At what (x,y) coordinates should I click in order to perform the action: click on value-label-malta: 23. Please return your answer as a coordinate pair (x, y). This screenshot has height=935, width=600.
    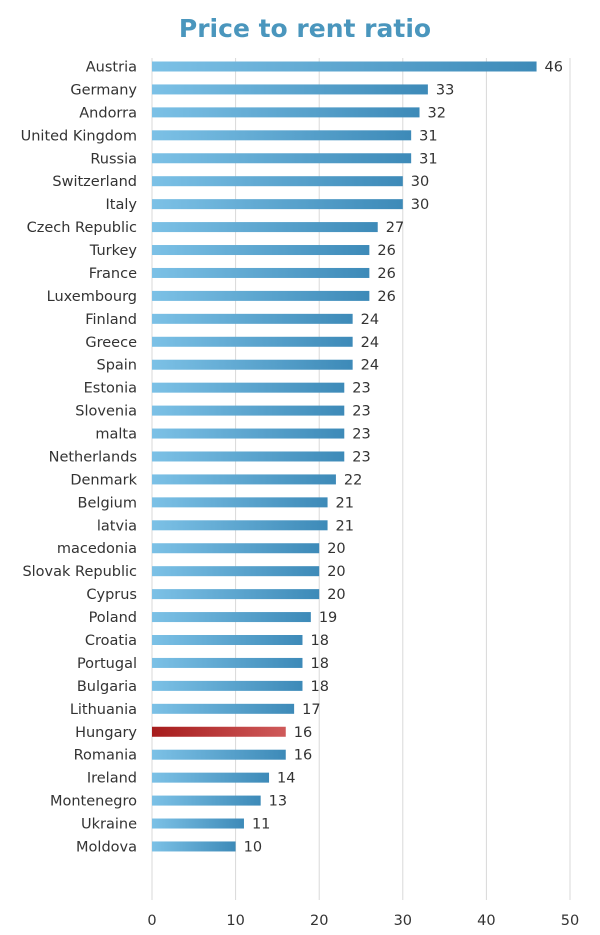
    Looking at the image, I should click on (361, 435).